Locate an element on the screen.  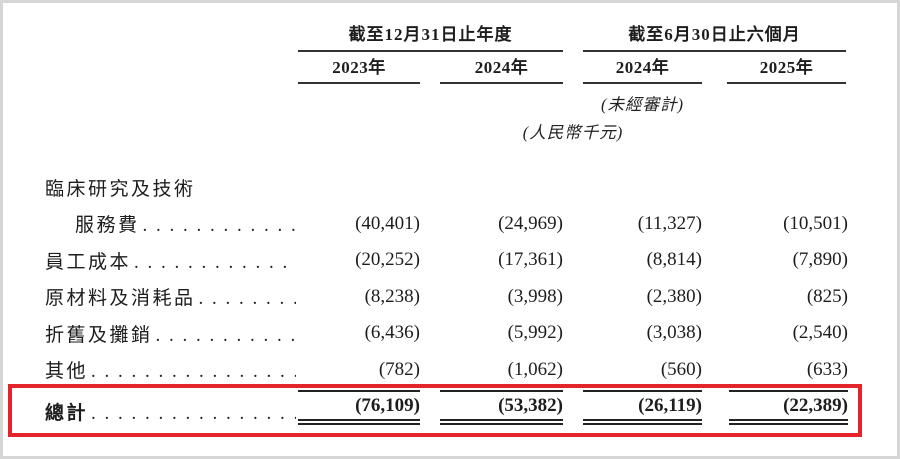
row-label: 折舊及攤銷 is located at coordinates (99, 335).